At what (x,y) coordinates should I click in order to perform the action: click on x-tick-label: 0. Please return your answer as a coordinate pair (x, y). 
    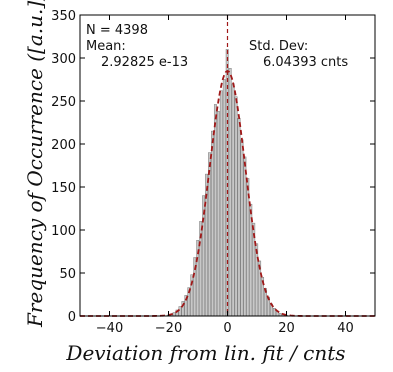
    Looking at the image, I should click on (227, 328).